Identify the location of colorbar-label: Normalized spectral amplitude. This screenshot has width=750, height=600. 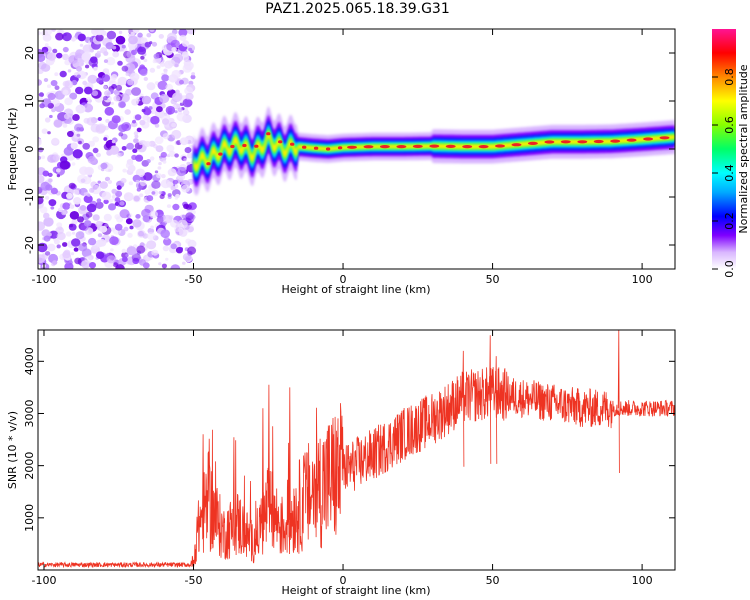
(743, 148).